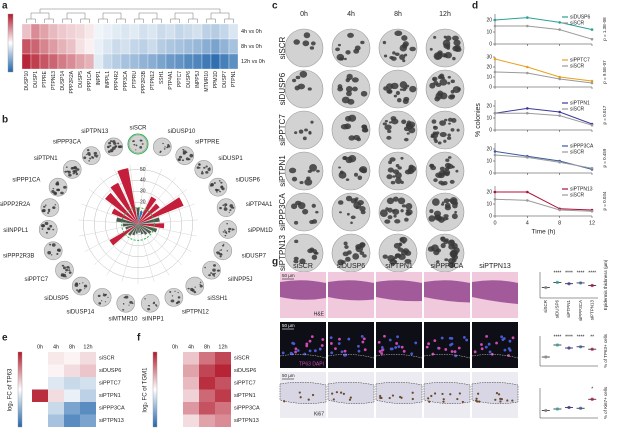 This screenshot has width=617, height=433. I want to click on gene-label: siPTPN1, so click(46, 159).